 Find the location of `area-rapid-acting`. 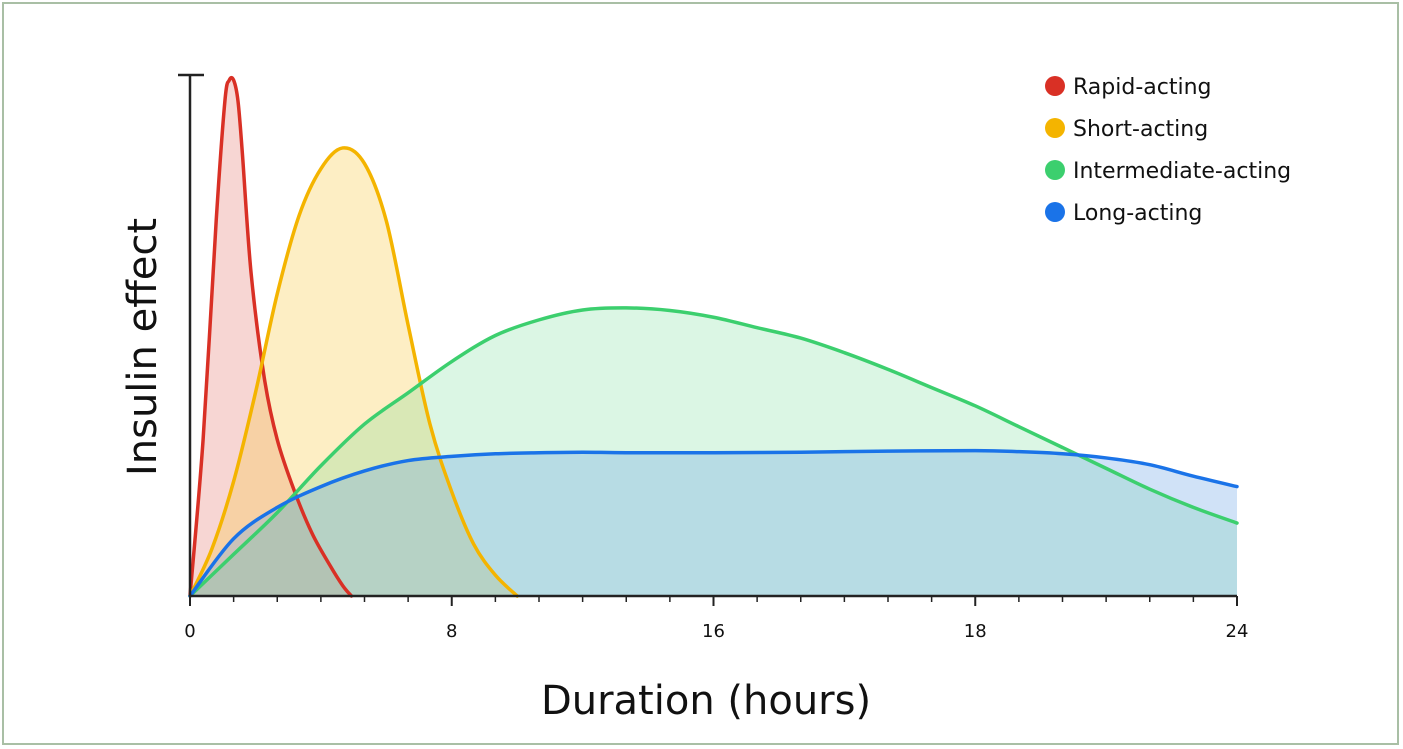

area-rapid-acting is located at coordinates (271, 337).